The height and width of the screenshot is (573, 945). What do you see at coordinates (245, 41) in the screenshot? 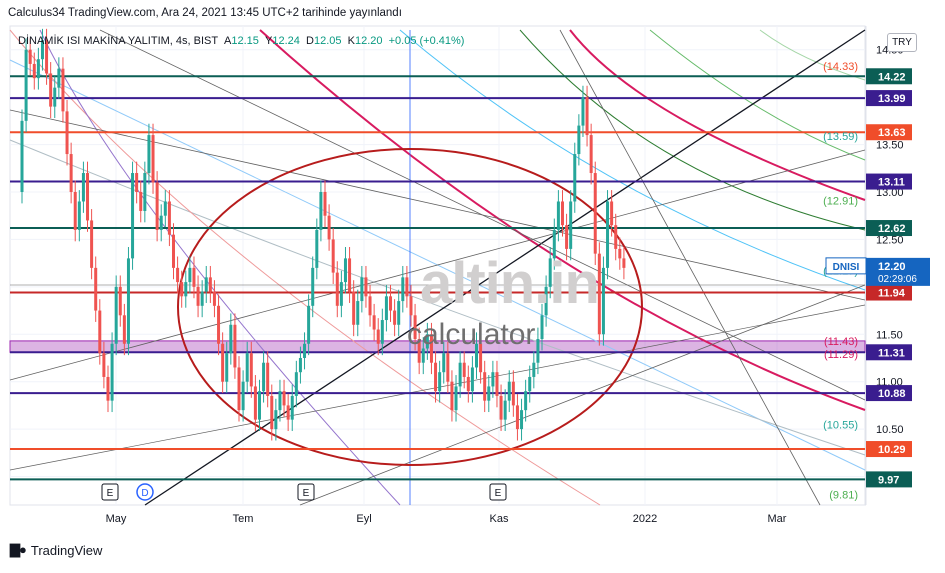
I see `open-value: 12.15` at bounding box center [245, 41].